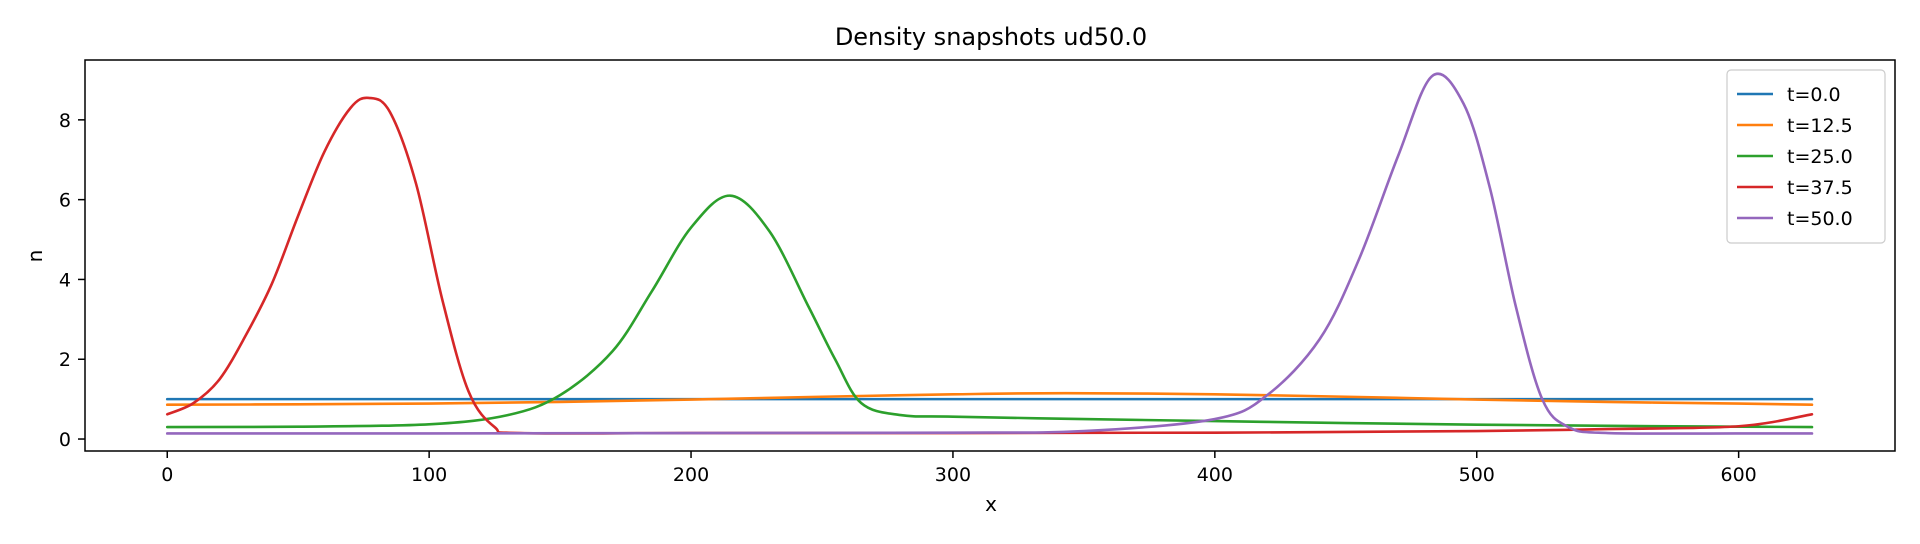 The image size is (1920, 544). I want to click on x-axis-ticks: 0 100 200 300 400 500 600, so click(959, 468).